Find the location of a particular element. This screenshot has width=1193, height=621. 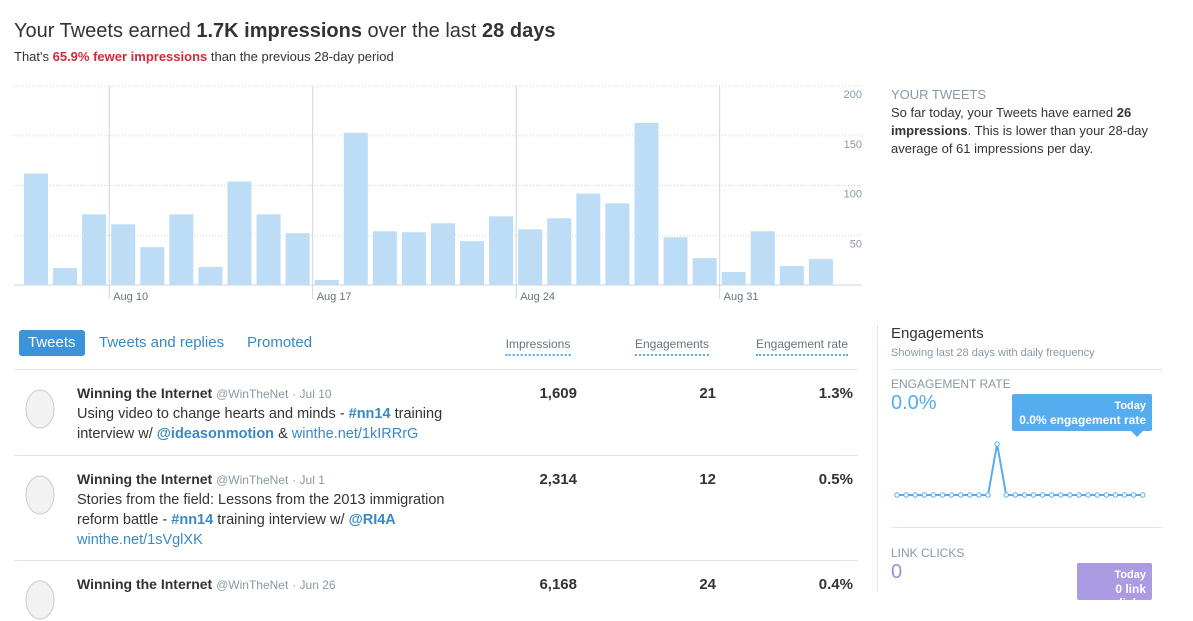

section-heading: YOUR TWEETS is located at coordinates (939, 94).